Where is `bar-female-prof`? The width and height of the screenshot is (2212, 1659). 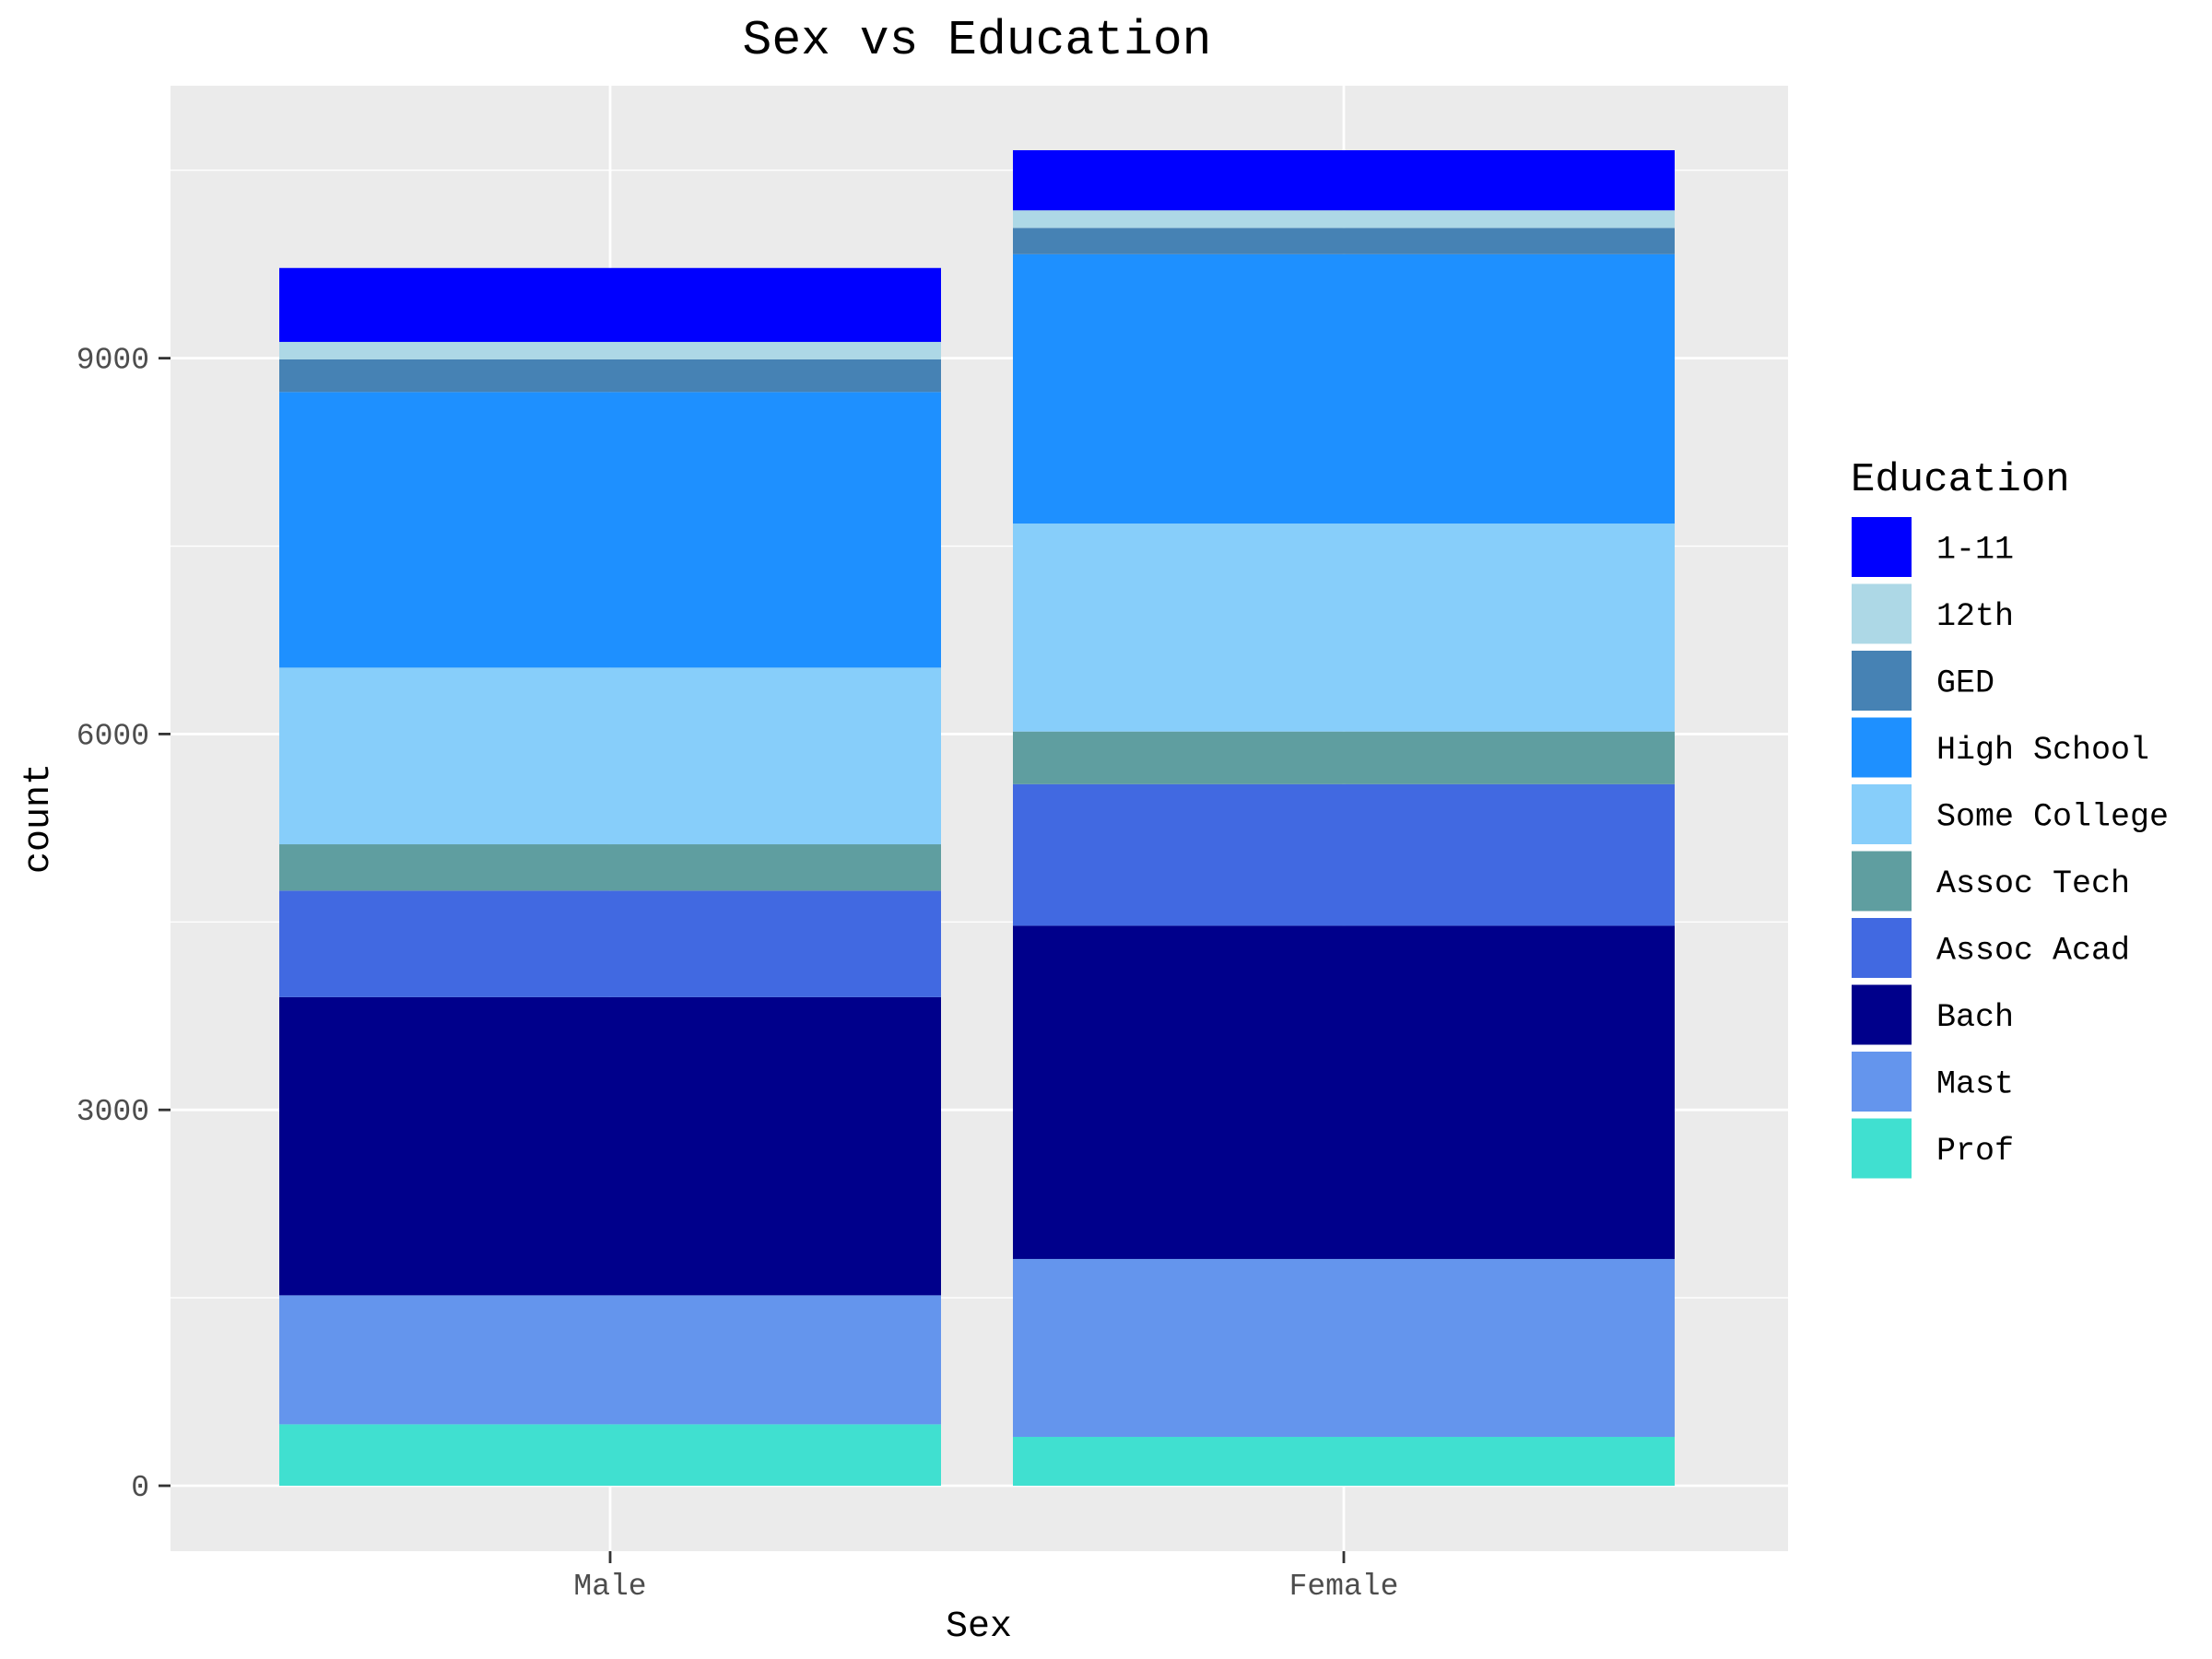 bar-female-prof is located at coordinates (1344, 1461).